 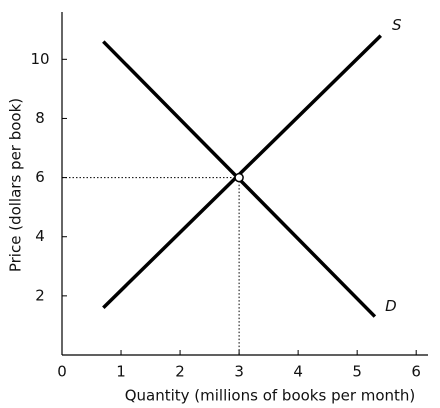 What do you see at coordinates (40, 118) in the screenshot?
I see `y-tick-label: 8` at bounding box center [40, 118].